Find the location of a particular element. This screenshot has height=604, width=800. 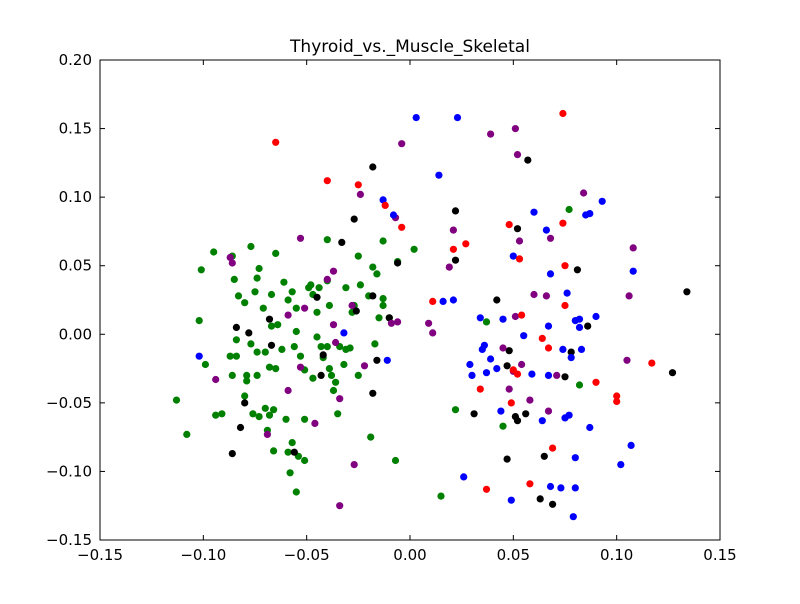

x-tick-label: 0.00 is located at coordinates (409, 555).